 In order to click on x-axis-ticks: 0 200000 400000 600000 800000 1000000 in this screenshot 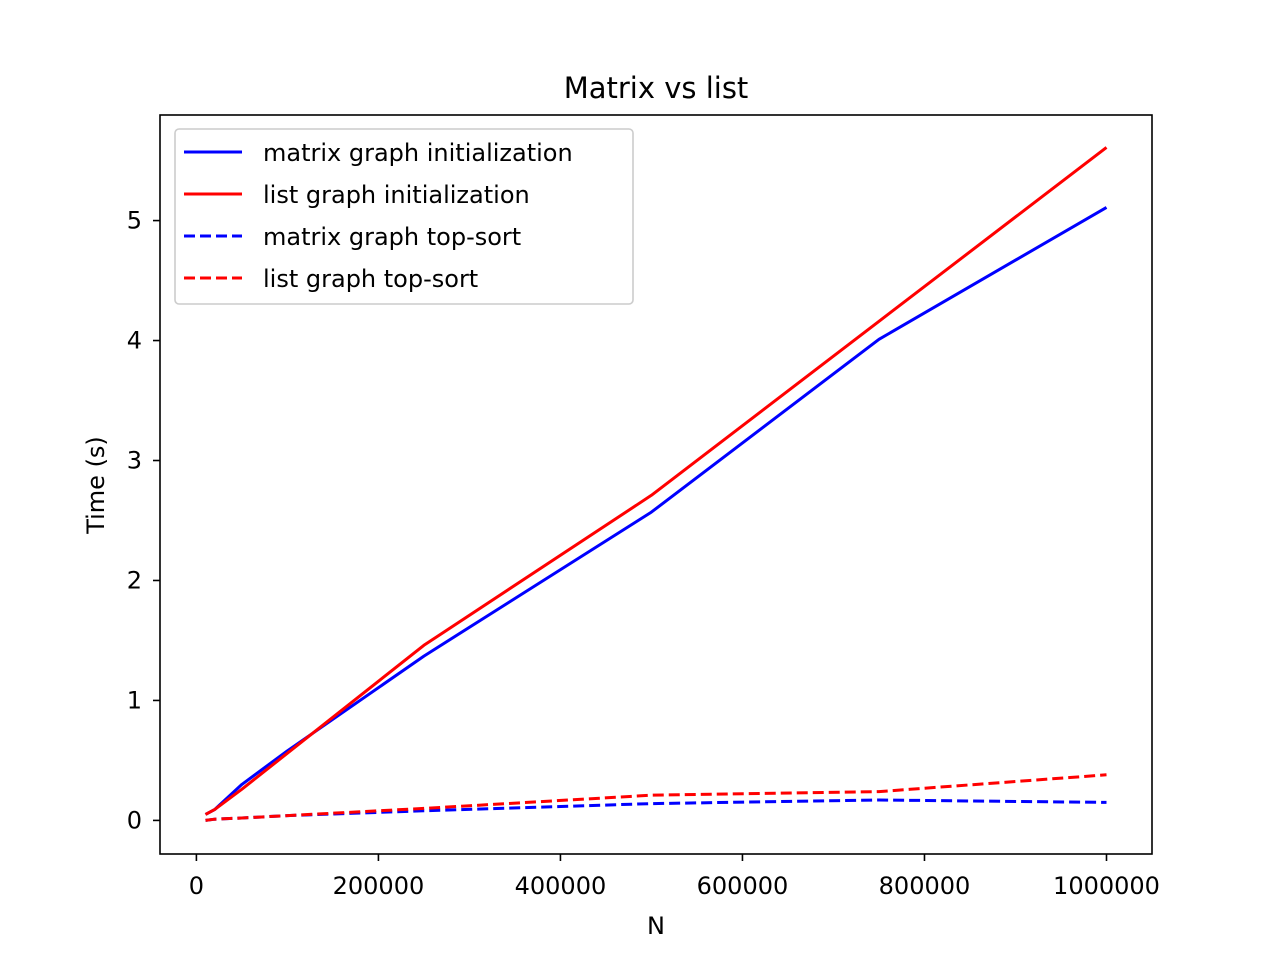, I will do `click(674, 877)`.